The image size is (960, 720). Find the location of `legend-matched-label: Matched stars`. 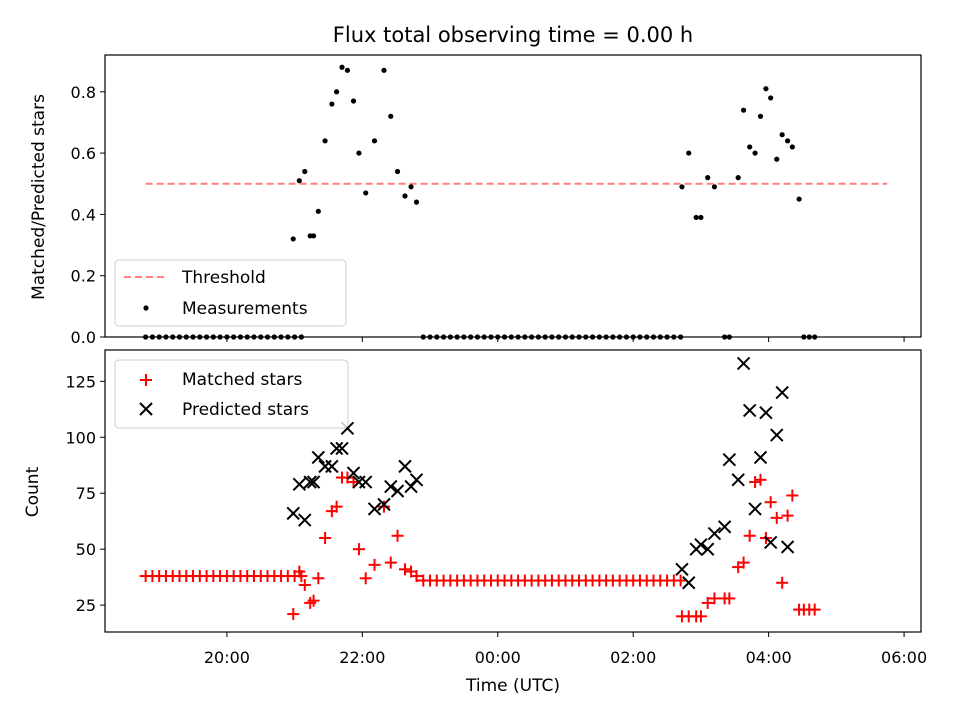

legend-matched-label: Matched stars is located at coordinates (242, 380).